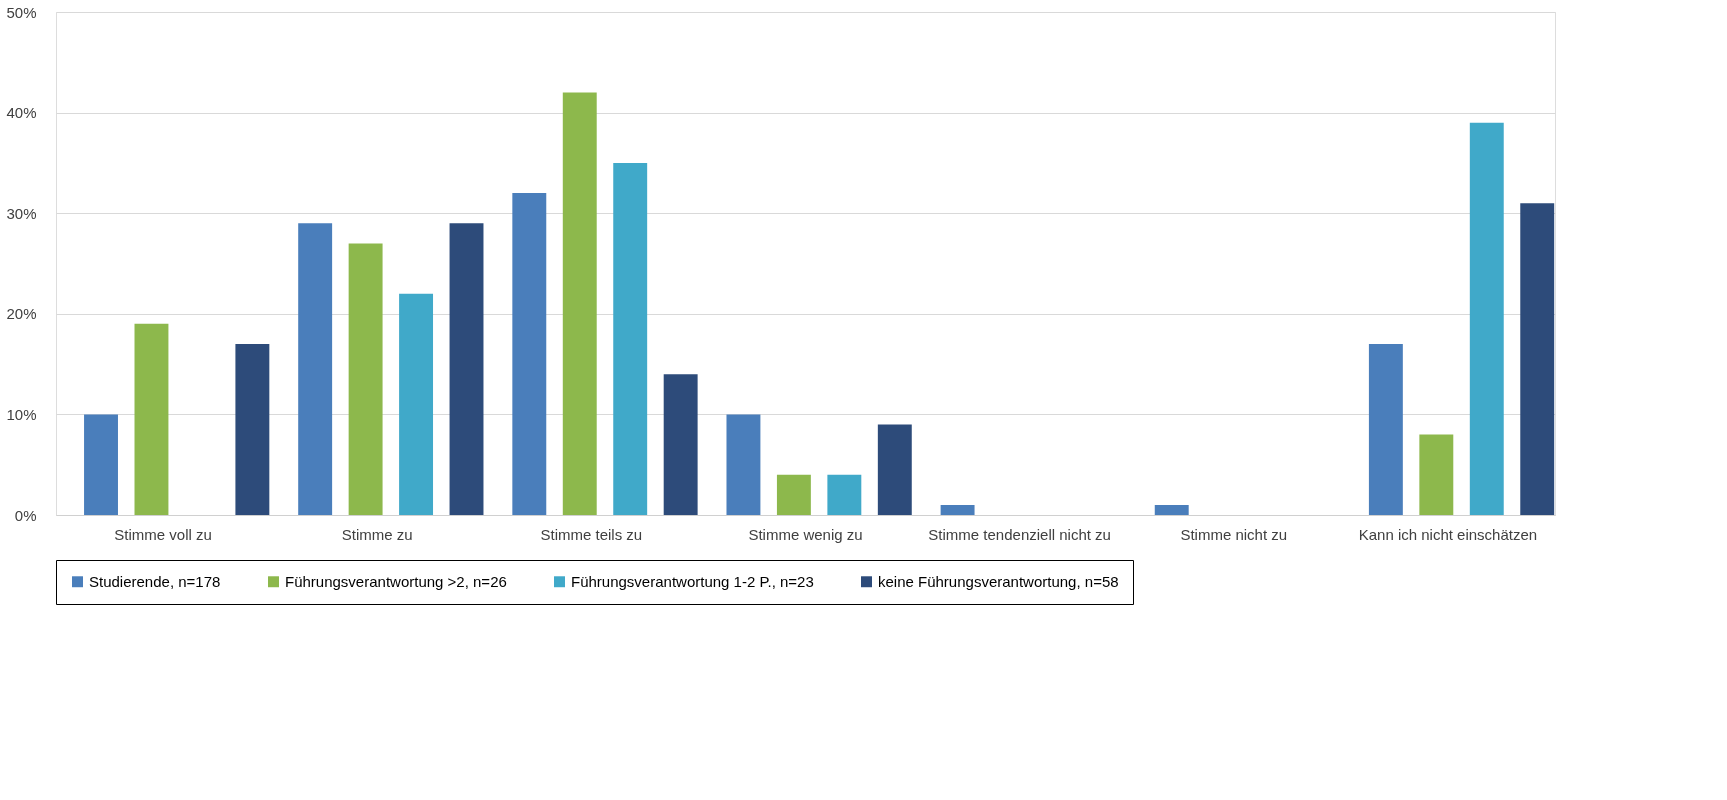  I want to click on y-tick-label: 0%, so click(25, 515).